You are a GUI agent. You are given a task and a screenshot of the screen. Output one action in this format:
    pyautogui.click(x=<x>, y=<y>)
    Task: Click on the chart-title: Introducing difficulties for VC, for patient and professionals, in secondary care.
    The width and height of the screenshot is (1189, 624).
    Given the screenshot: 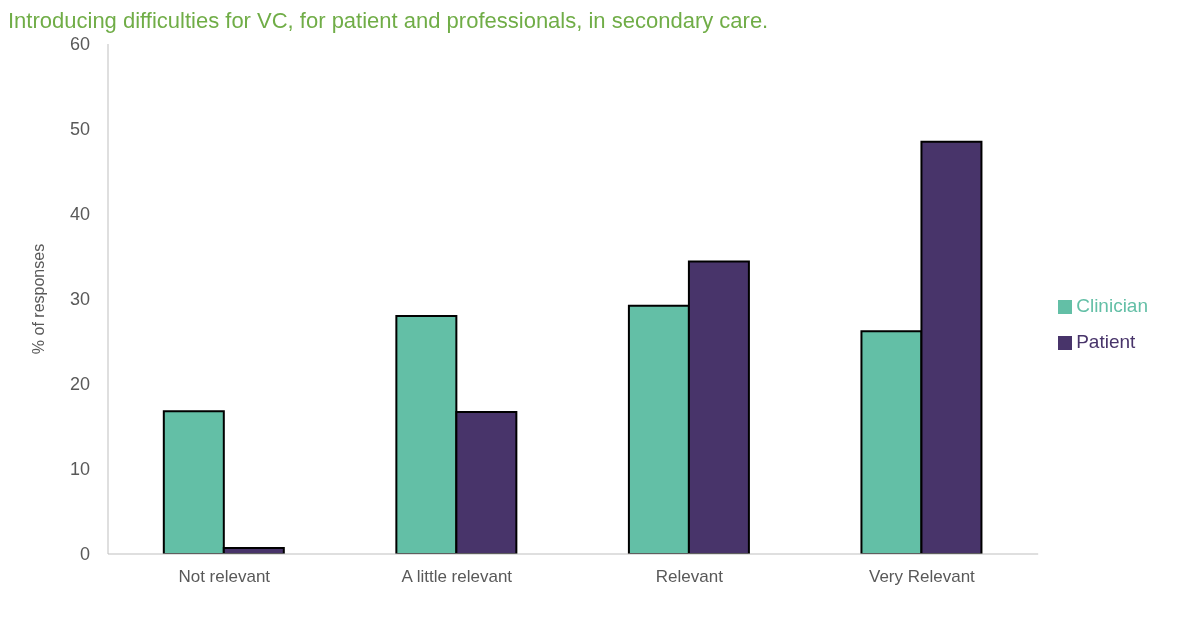 What is the action you would take?
    pyautogui.click(x=389, y=21)
    